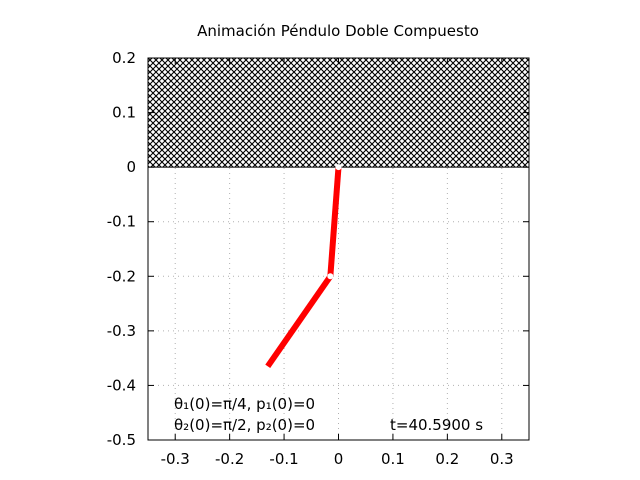  What do you see at coordinates (131, 167) in the screenshot?
I see `y-tick-label: 0` at bounding box center [131, 167].